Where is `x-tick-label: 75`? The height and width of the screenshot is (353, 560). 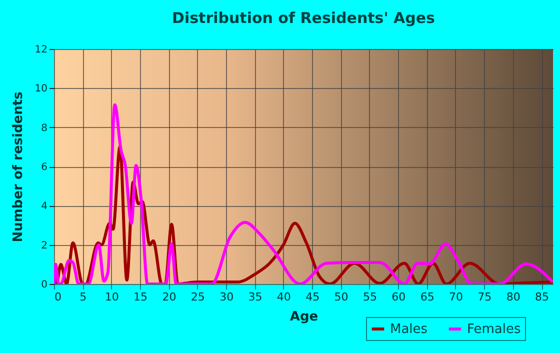
x-tick-label: 75 is located at coordinates (485, 297).